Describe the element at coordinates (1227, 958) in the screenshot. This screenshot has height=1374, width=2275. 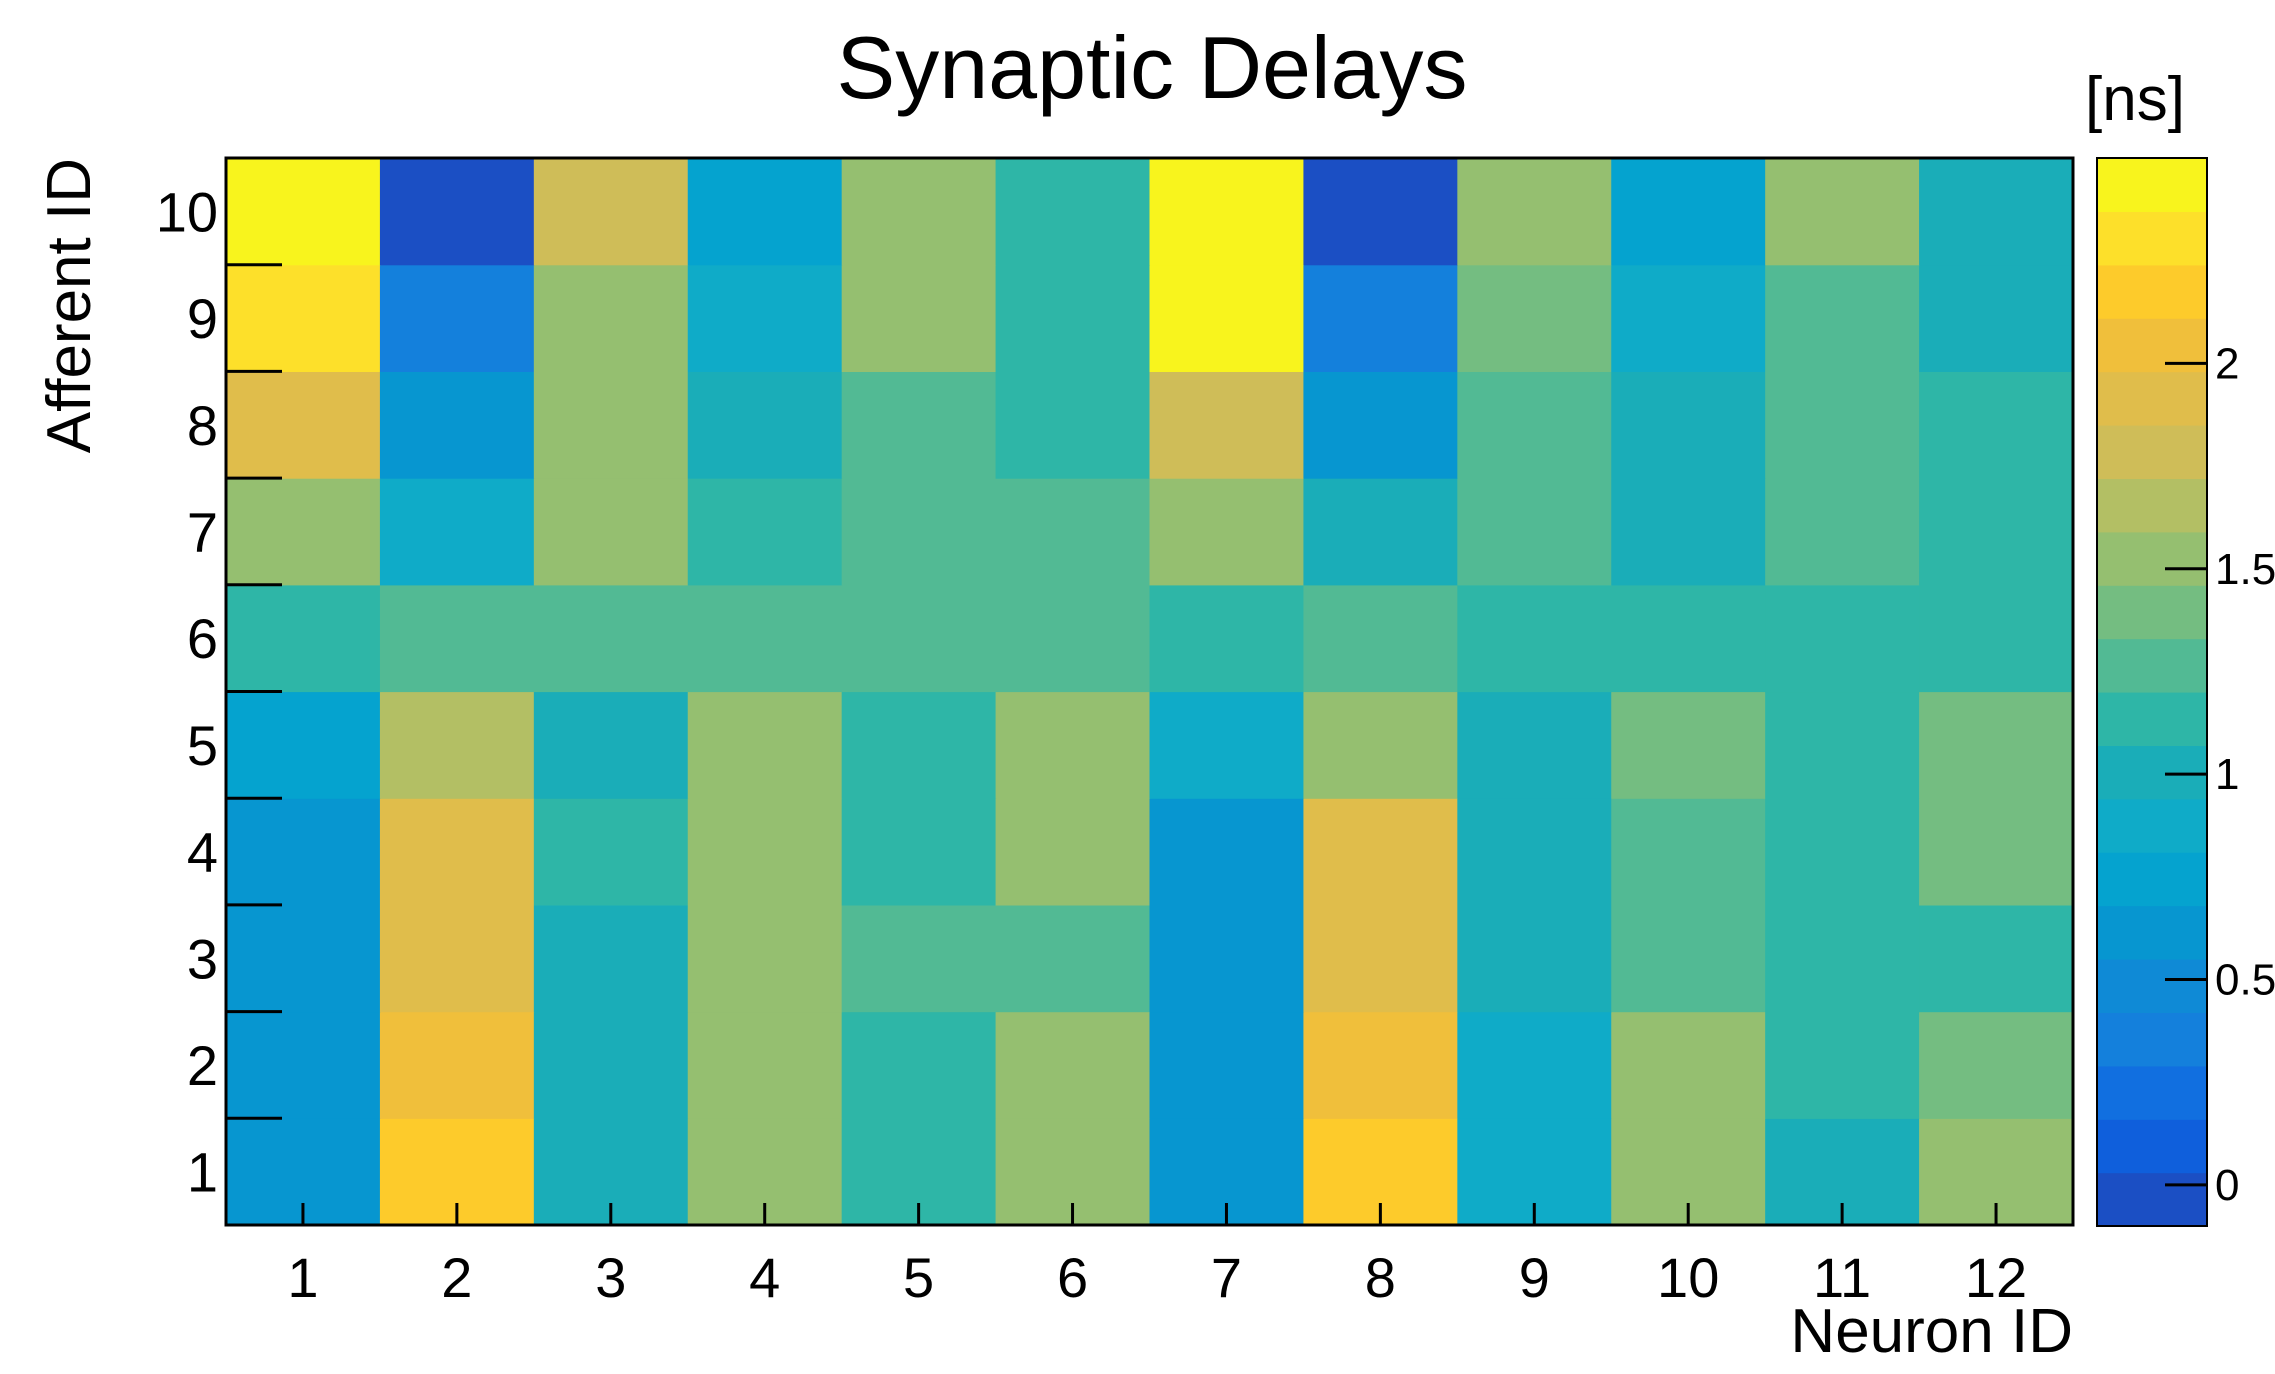
I see `heatmap-cell-n7-a3` at that location.